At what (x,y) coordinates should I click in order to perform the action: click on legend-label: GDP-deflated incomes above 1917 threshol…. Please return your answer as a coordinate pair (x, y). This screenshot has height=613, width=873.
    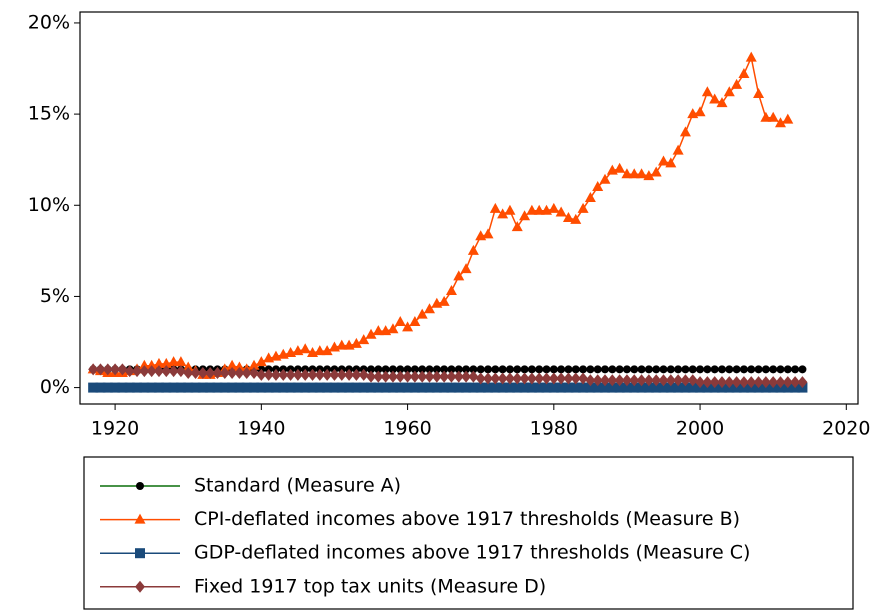
    Looking at the image, I should click on (472, 553).